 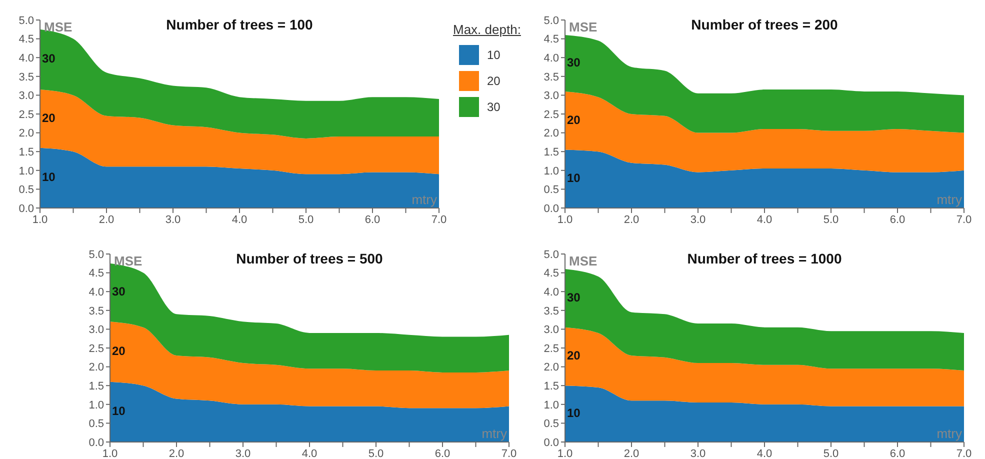 I want to click on legend-label: 10, so click(x=493, y=55).